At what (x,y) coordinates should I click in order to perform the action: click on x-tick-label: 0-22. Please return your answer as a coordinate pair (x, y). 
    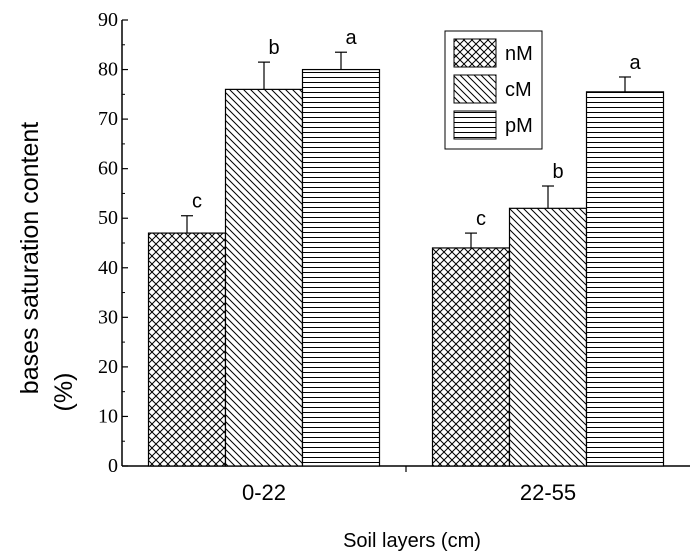
    Looking at the image, I should click on (264, 492).